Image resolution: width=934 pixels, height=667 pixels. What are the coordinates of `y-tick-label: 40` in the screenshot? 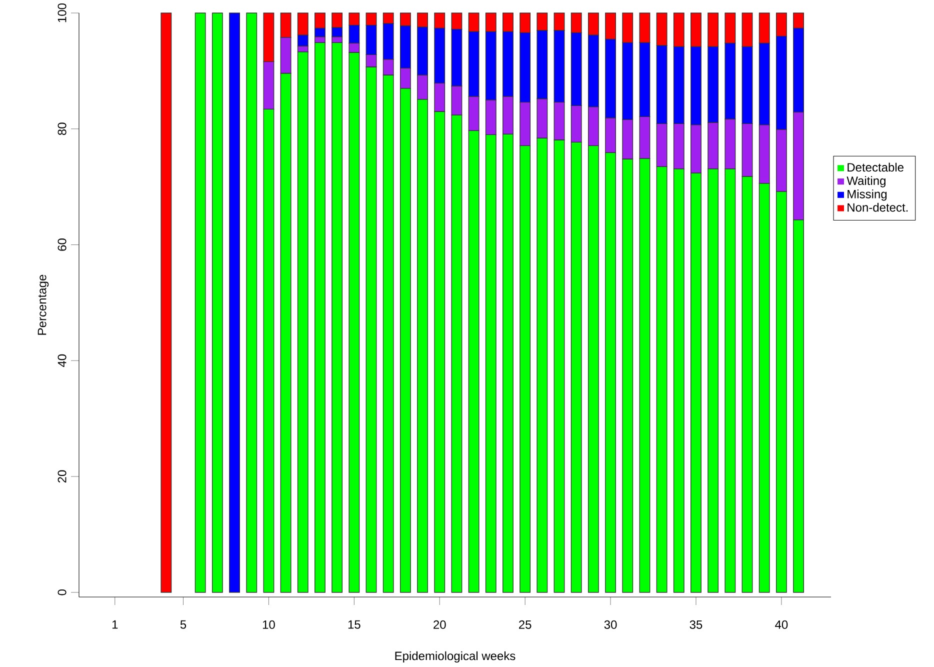 It's located at (62, 361).